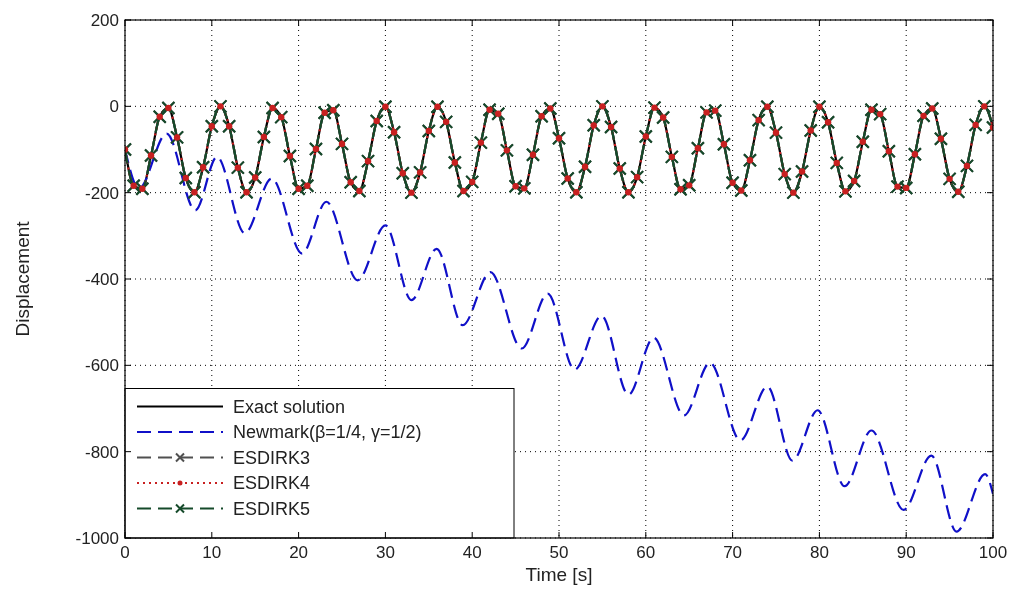  What do you see at coordinates (289, 406) in the screenshot?
I see `legend-label: Exact solution` at bounding box center [289, 406].